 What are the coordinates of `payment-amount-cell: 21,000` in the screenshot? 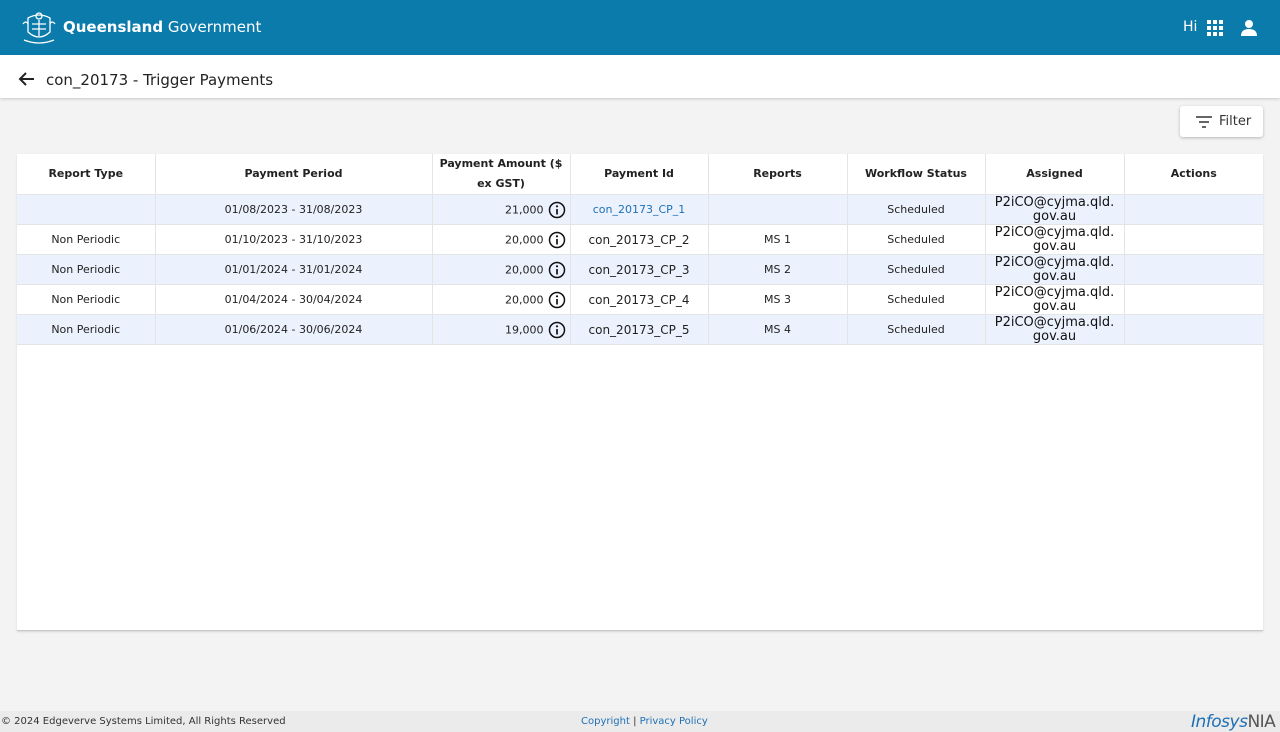 It's located at (501, 209).